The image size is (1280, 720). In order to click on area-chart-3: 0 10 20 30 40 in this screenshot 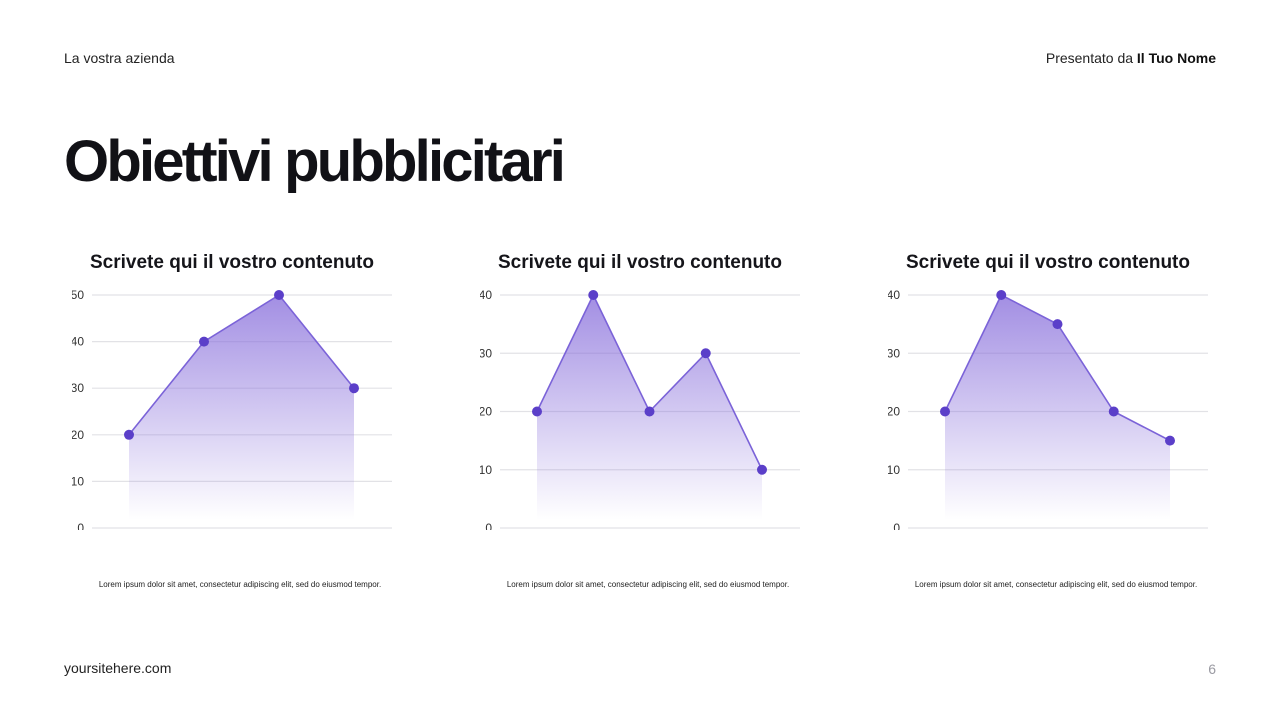, I will do `click(1048, 409)`.